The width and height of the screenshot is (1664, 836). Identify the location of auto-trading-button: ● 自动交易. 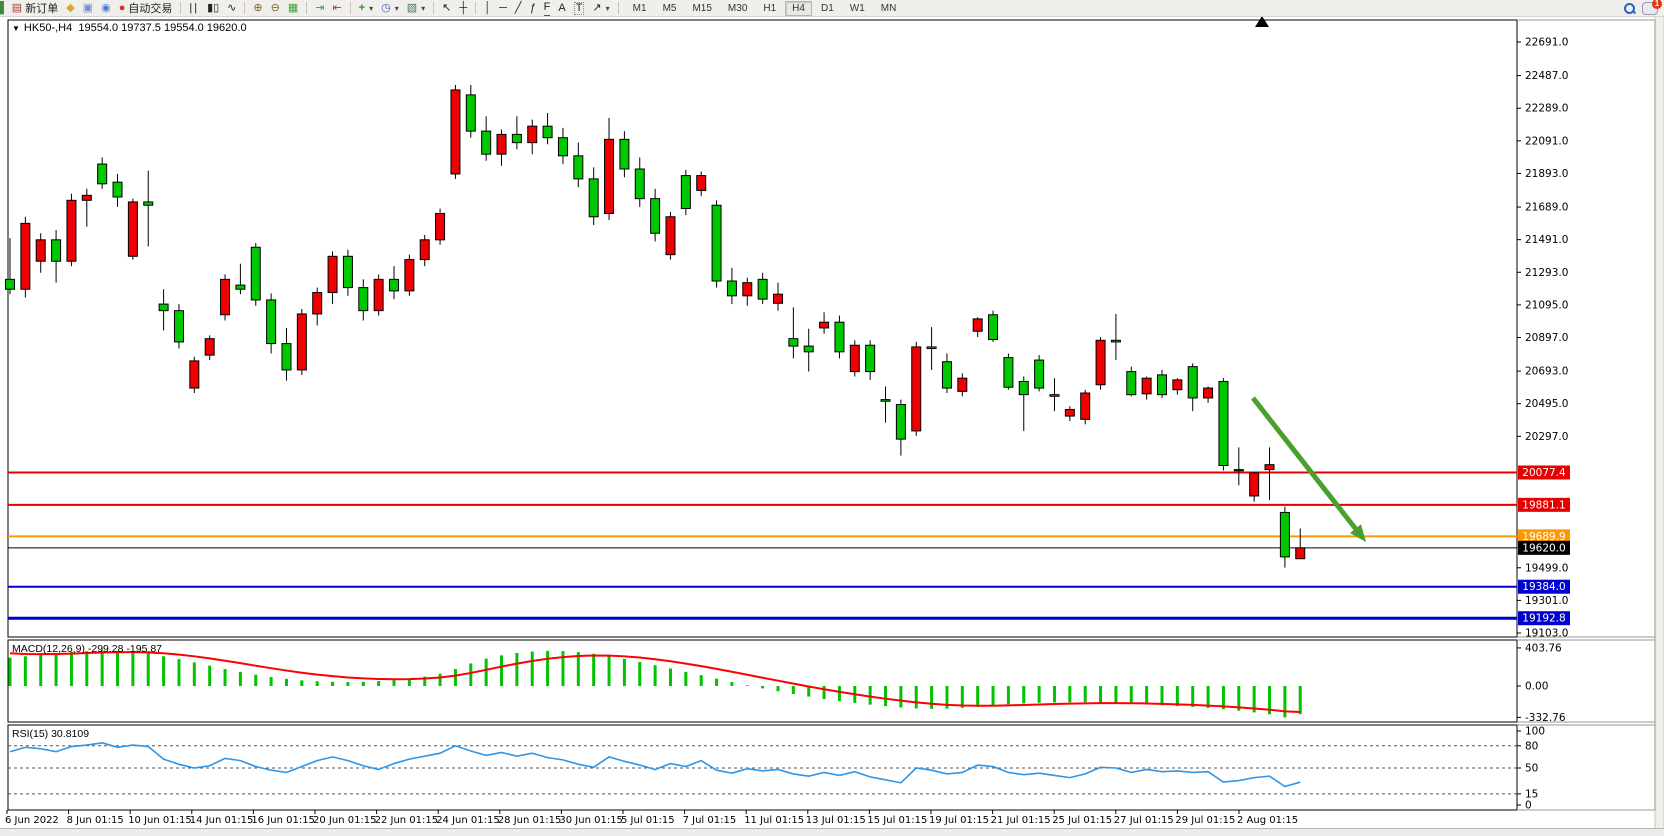
(146, 8).